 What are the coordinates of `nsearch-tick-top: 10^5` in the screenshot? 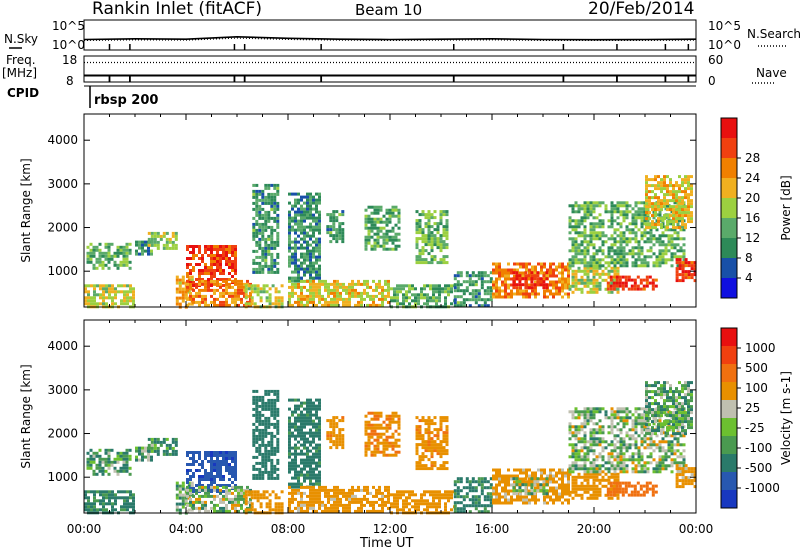 It's located at (724, 26).